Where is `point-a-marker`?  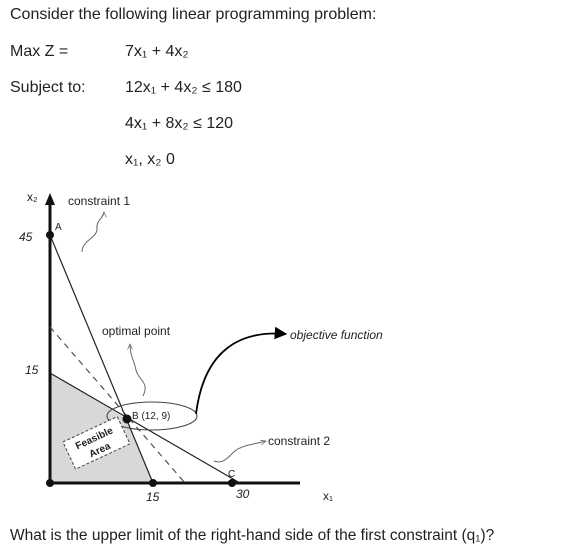
point-a-marker is located at coordinates (50, 235).